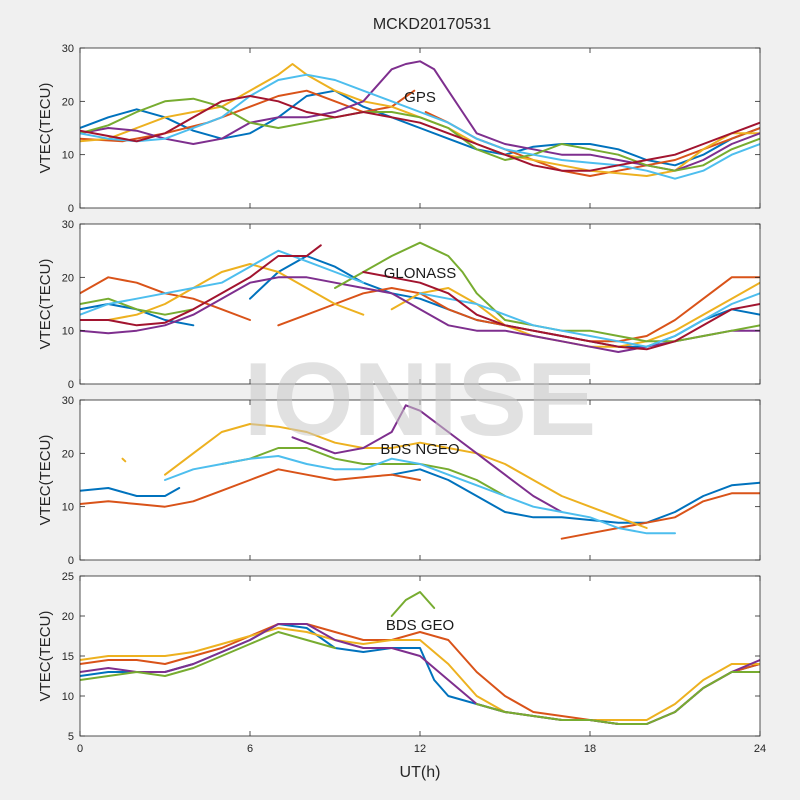 The width and height of the screenshot is (800, 800). I want to click on x-tick-label: 24, so click(760, 749).